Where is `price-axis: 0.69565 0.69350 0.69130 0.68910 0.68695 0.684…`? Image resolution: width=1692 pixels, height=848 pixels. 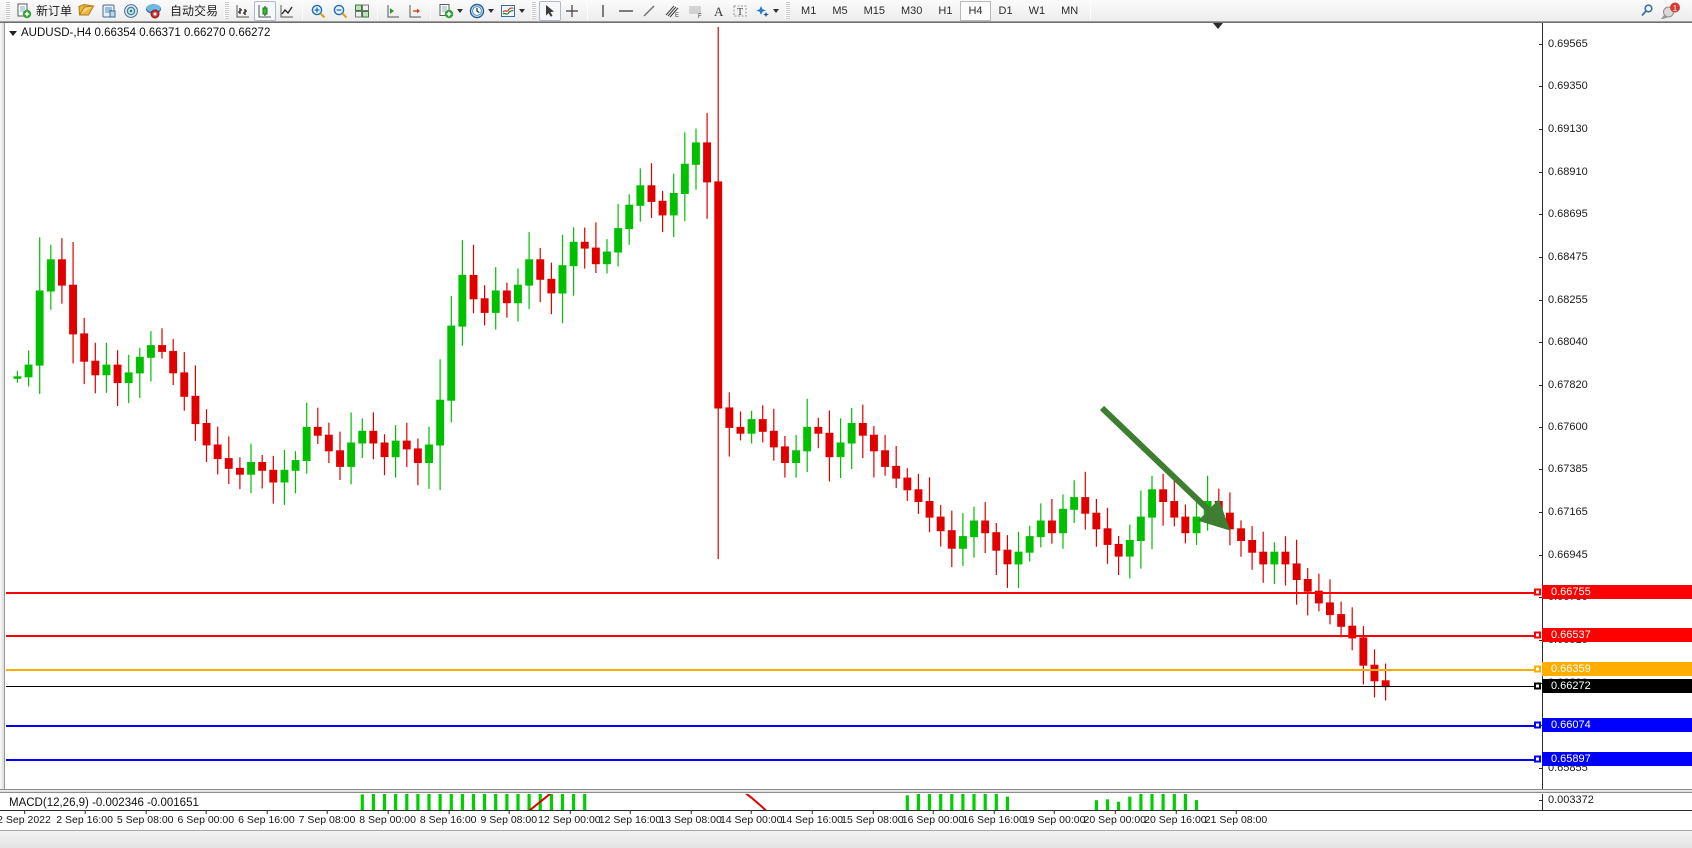
price-axis: 0.69565 0.69350 0.69130 0.68910 0.68695 0.684… is located at coordinates (1615, 406).